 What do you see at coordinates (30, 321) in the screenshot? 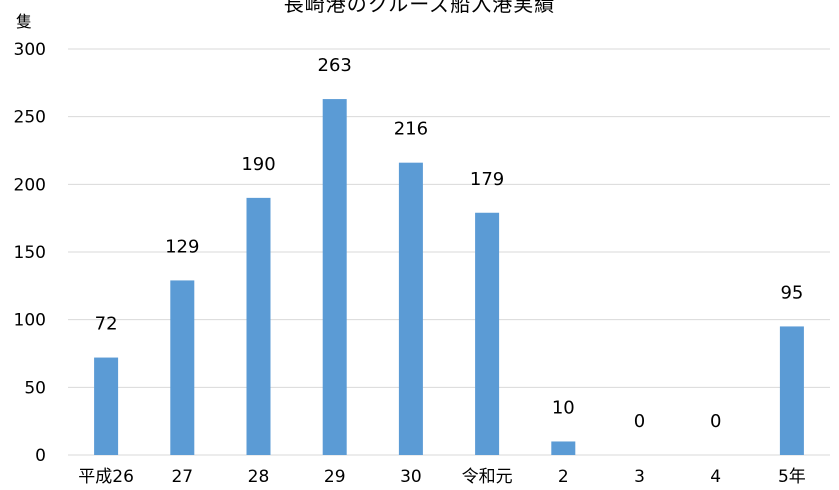
I see `y-tick-label: 100` at bounding box center [30, 321].